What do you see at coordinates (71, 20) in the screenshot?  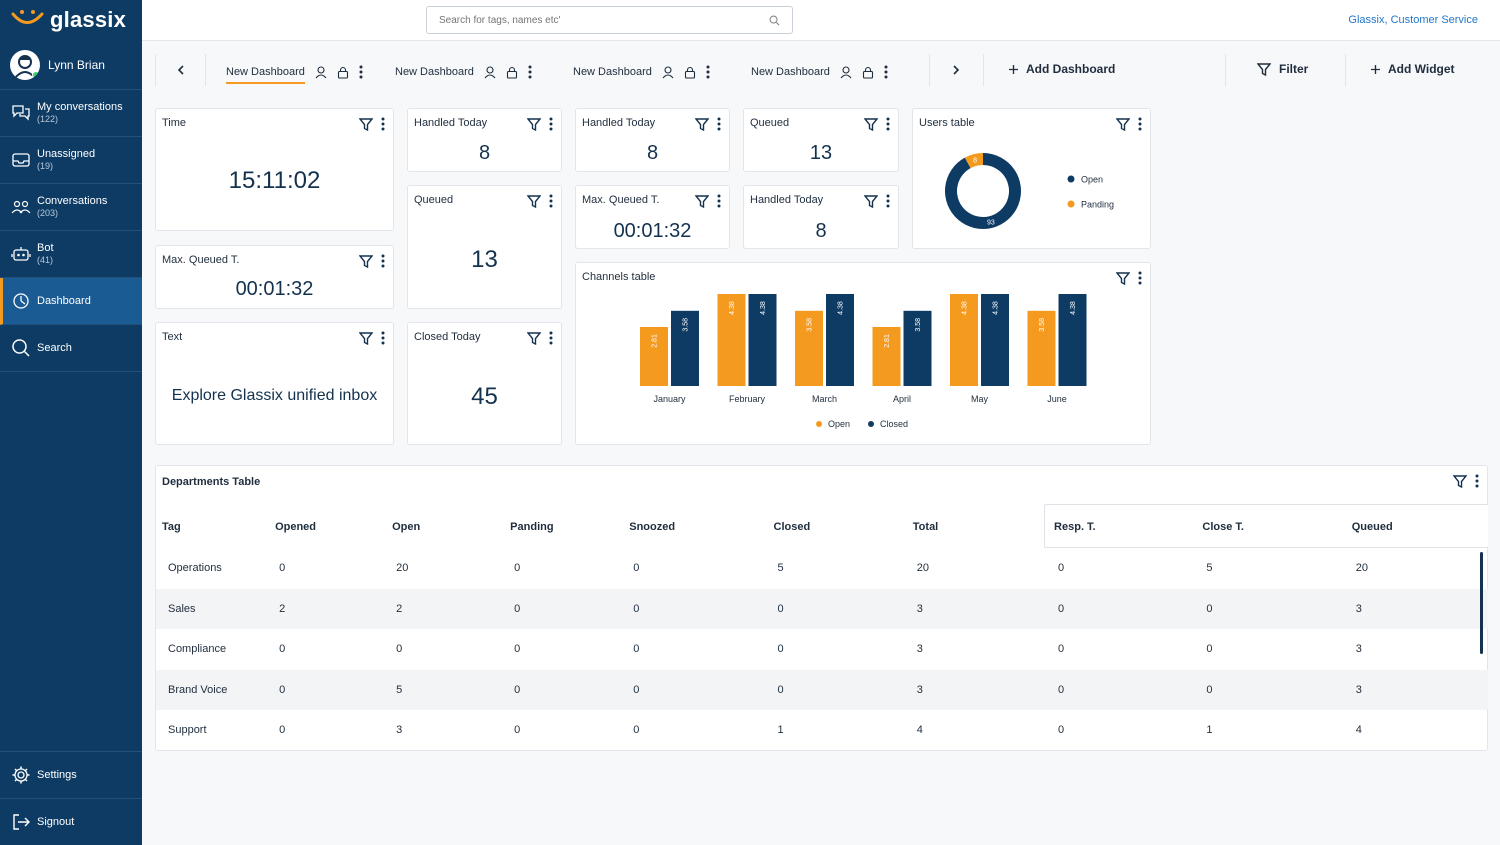 I see `logo: glassix` at bounding box center [71, 20].